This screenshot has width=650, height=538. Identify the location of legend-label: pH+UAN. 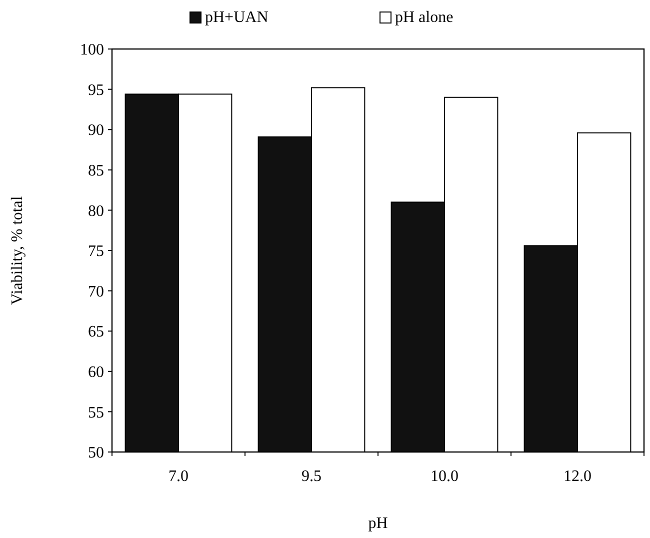
(237, 17).